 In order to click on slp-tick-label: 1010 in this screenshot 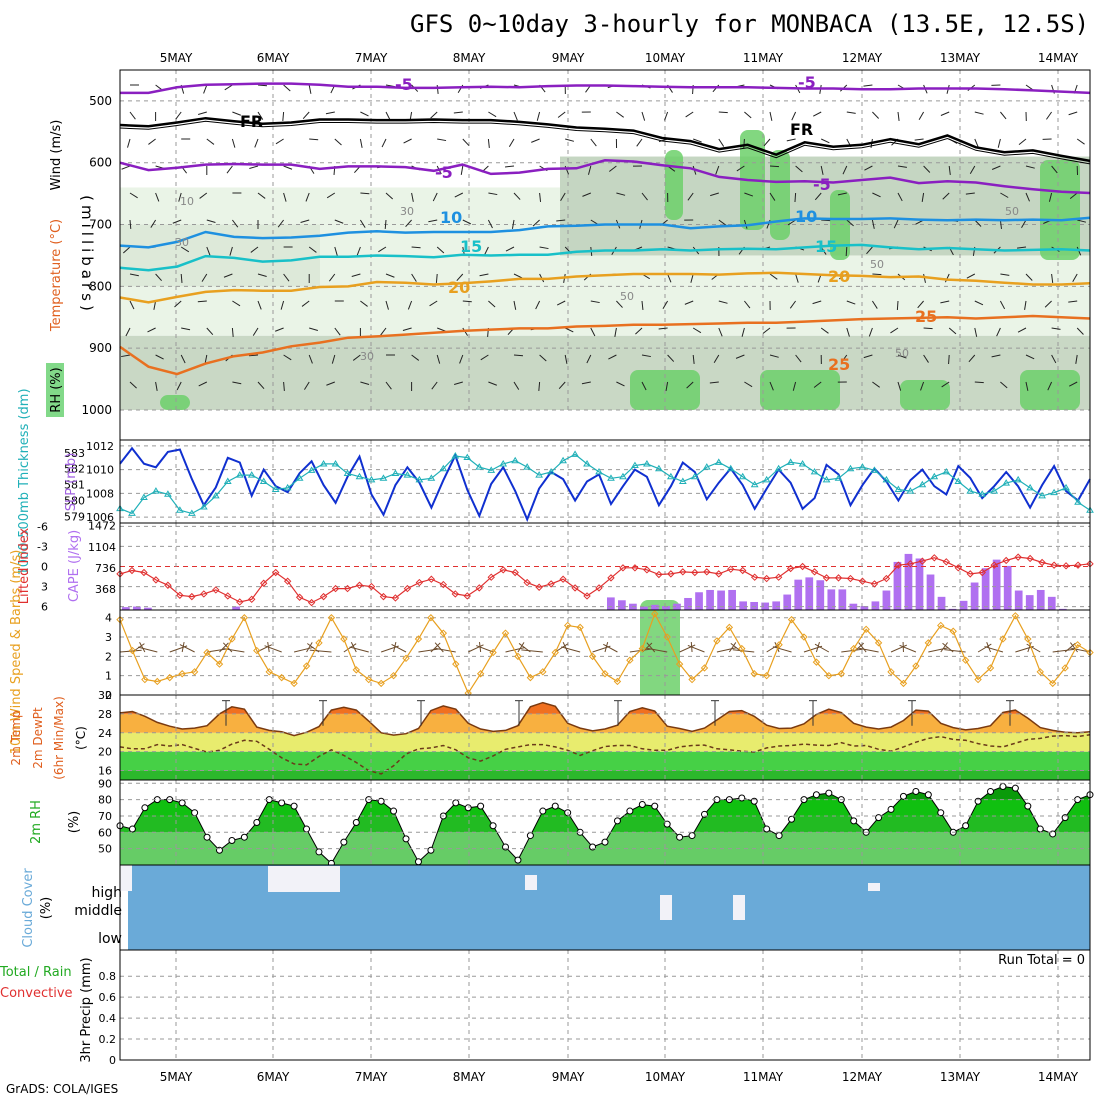, I will do `click(100, 470)`.